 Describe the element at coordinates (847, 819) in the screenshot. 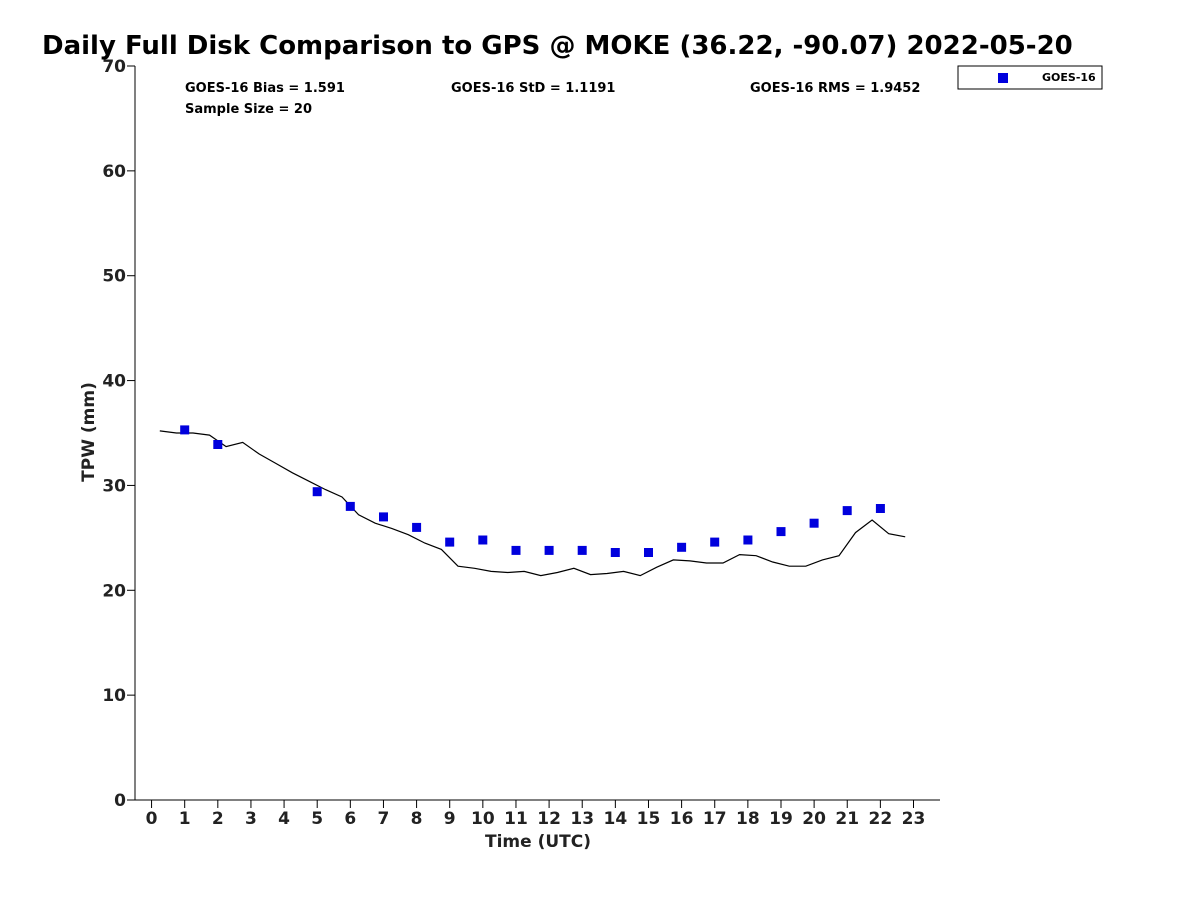

I see `x-tick-label: 21` at that location.